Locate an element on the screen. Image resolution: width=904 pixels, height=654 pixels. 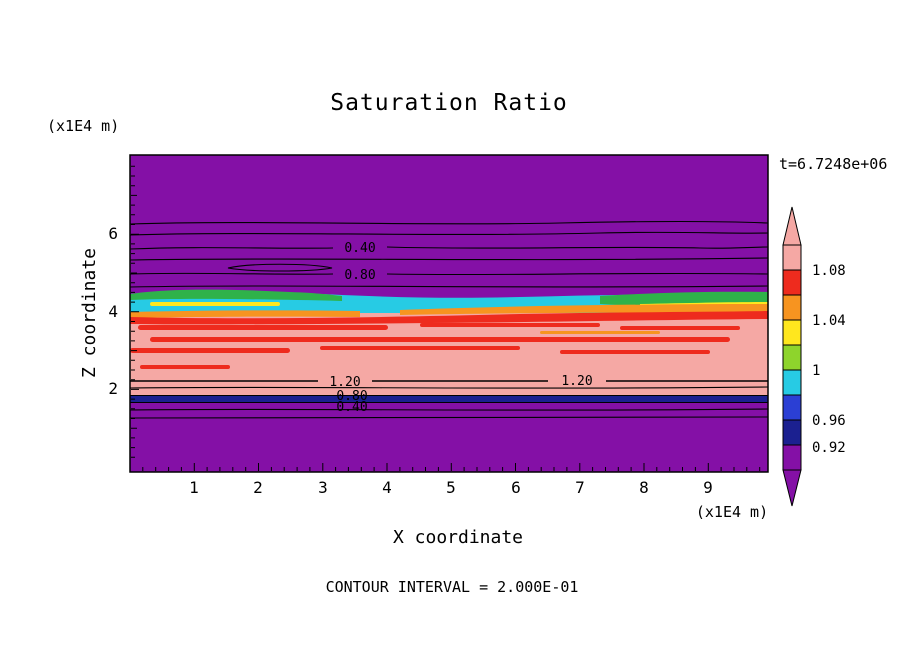
colorbar-seg-purple is located at coordinates (792, 457).